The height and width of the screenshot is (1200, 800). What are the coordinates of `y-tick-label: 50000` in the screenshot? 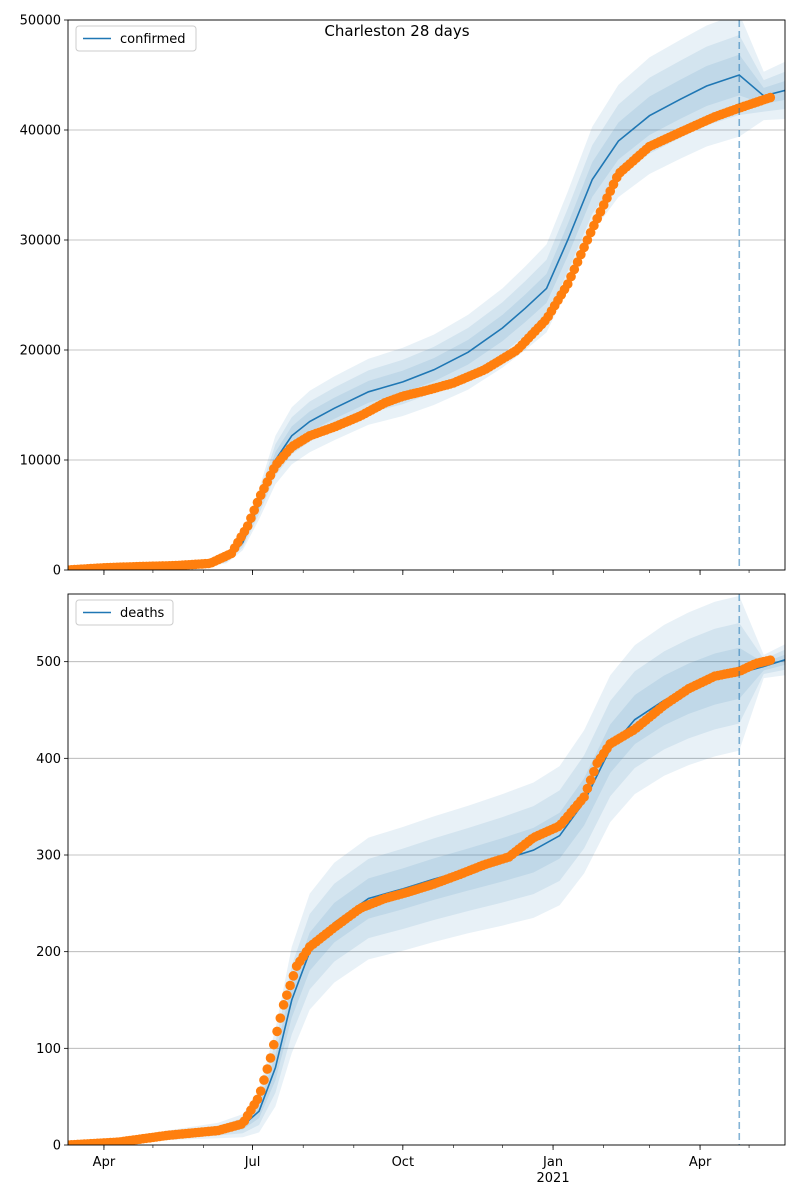 It's located at (40, 21).